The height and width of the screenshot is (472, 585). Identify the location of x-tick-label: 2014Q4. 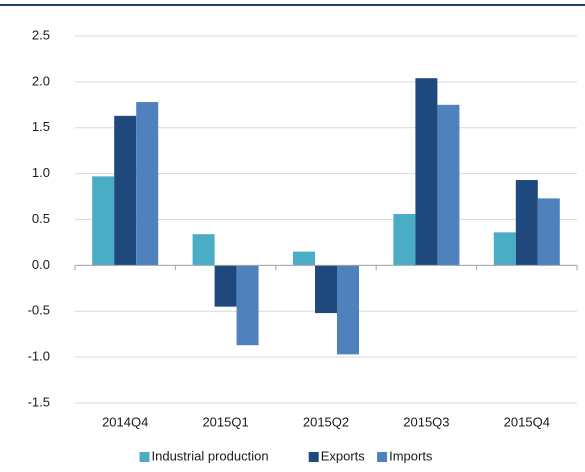
(125, 421).